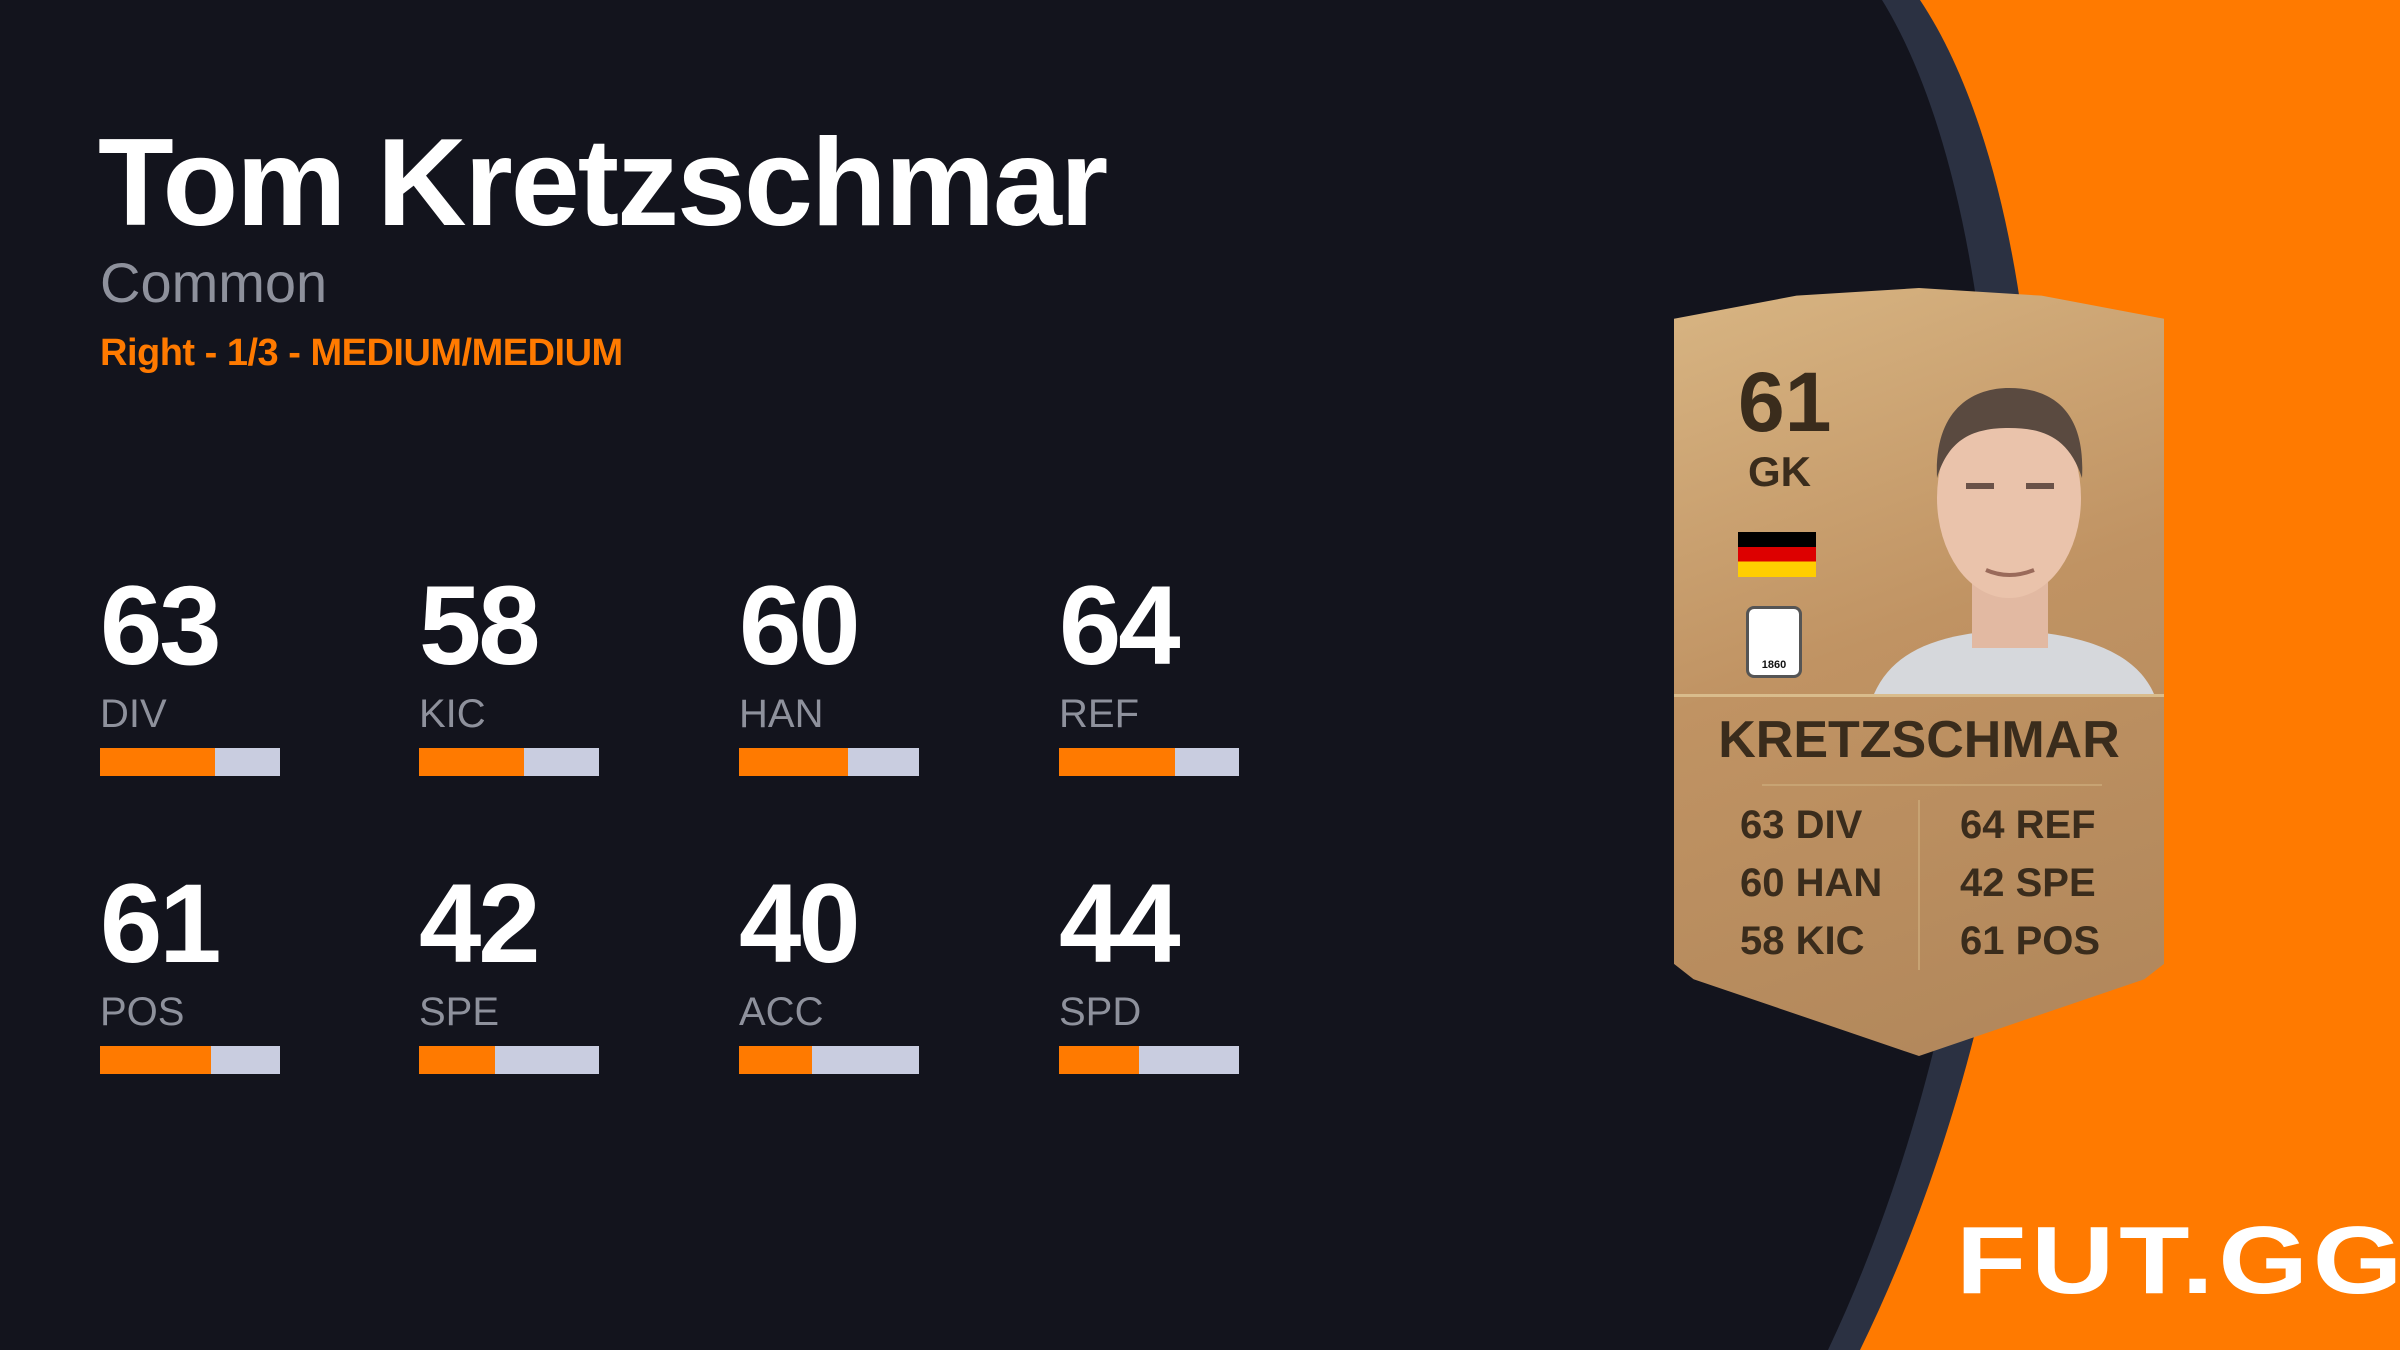 The image size is (2400, 1350). What do you see at coordinates (781, 1012) in the screenshot?
I see `stat-label: ACC` at bounding box center [781, 1012].